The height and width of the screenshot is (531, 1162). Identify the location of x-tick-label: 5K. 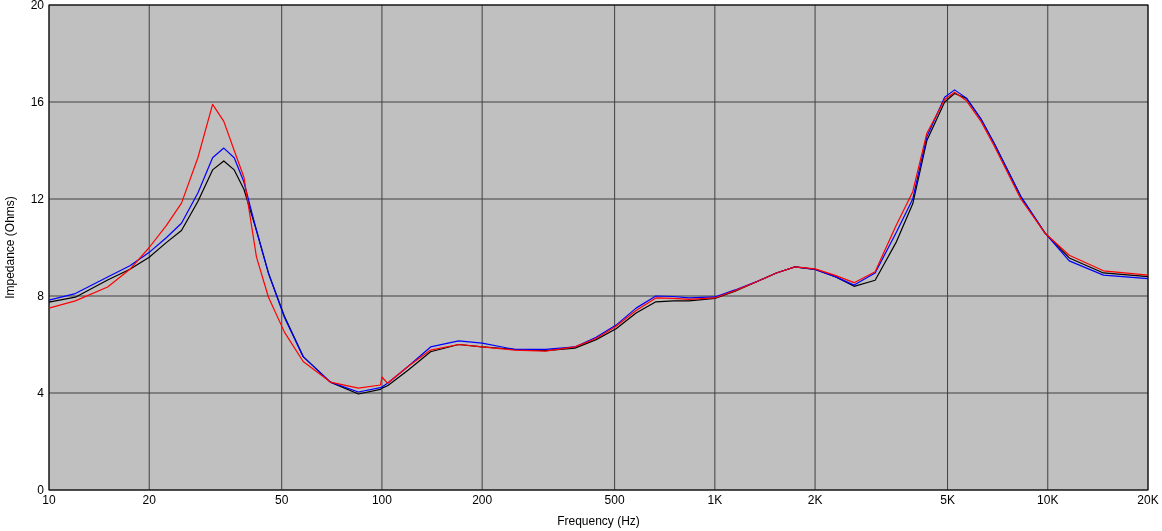
(947, 500).